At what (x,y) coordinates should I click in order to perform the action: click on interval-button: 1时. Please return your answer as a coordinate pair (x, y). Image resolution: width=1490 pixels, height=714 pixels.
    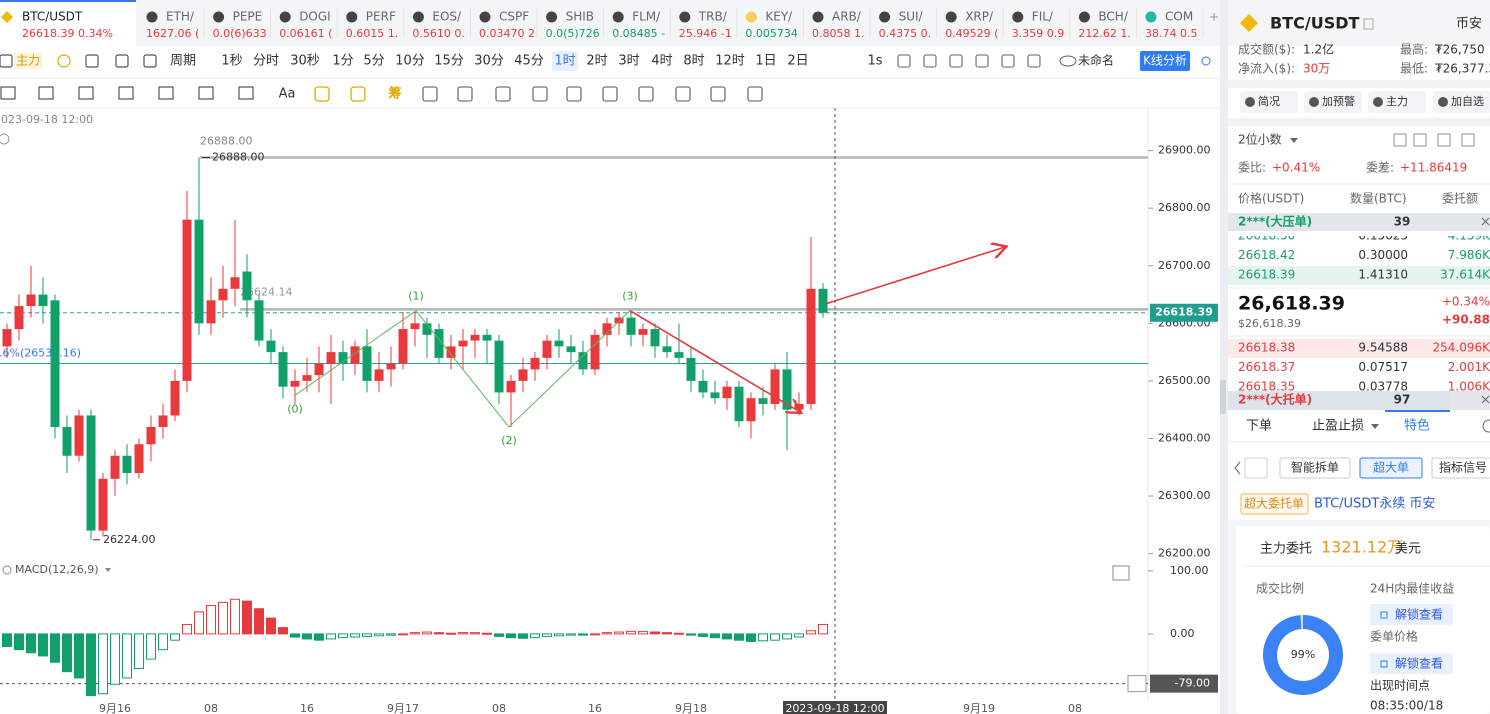
    Looking at the image, I should click on (564, 61).